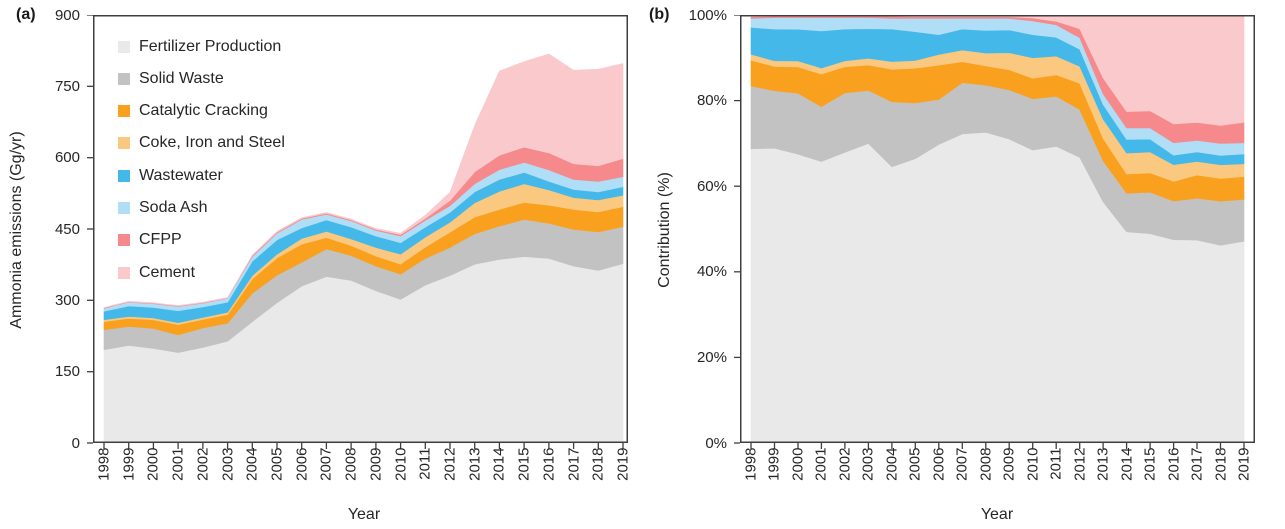  Describe the element at coordinates (711, 186) in the screenshot. I see `y-tick-label-b-60: 60%` at that location.